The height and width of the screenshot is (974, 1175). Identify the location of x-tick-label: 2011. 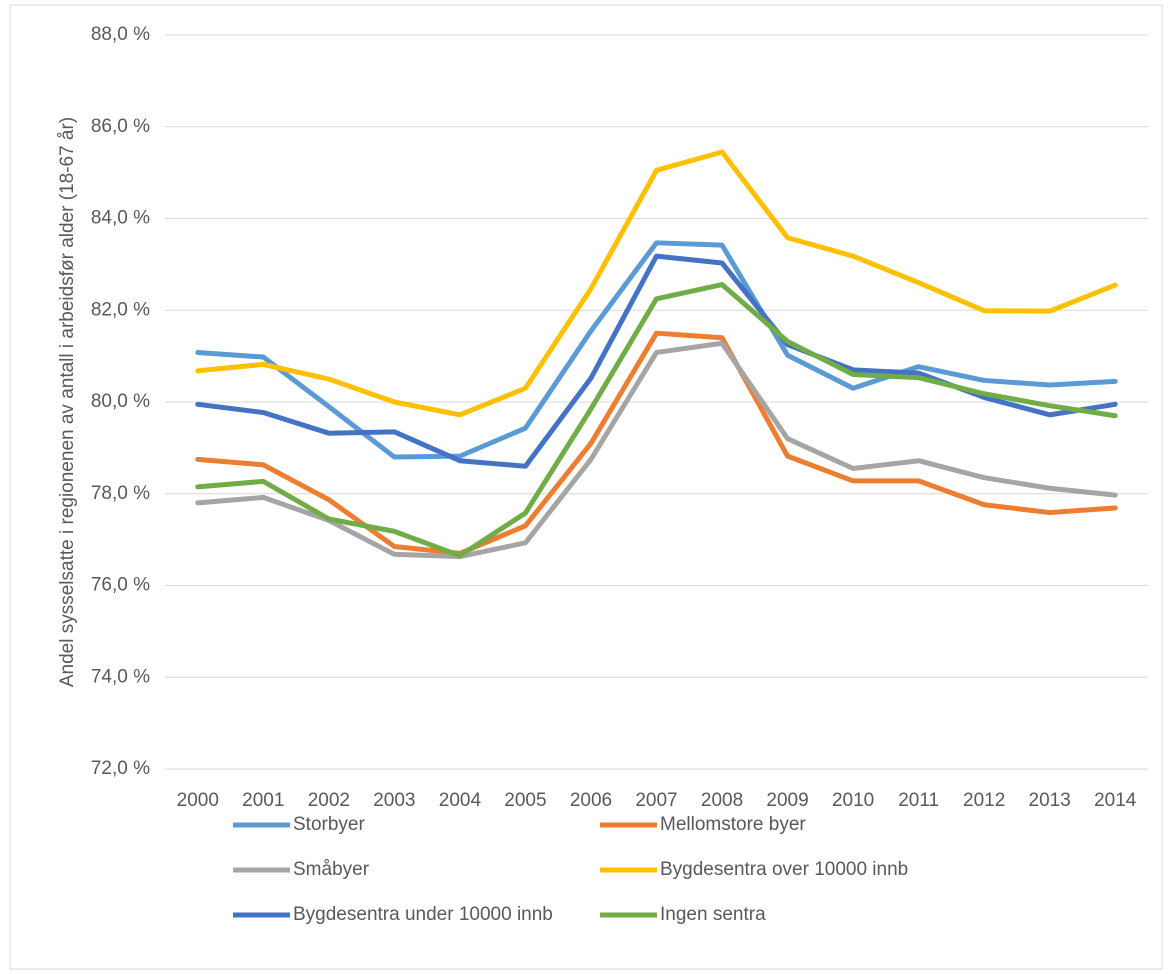
(918, 800).